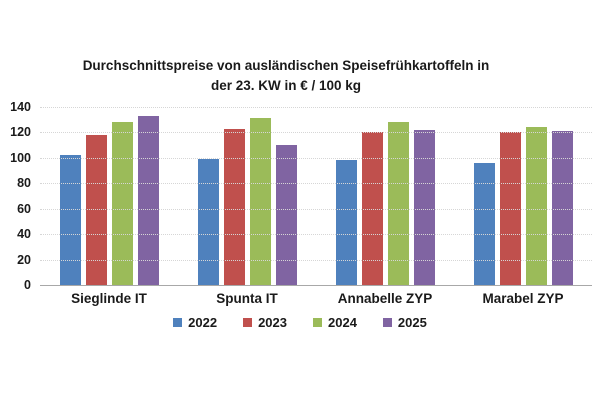 This screenshot has width=600, height=400. What do you see at coordinates (272, 322) in the screenshot?
I see `legend-label: 2023` at bounding box center [272, 322].